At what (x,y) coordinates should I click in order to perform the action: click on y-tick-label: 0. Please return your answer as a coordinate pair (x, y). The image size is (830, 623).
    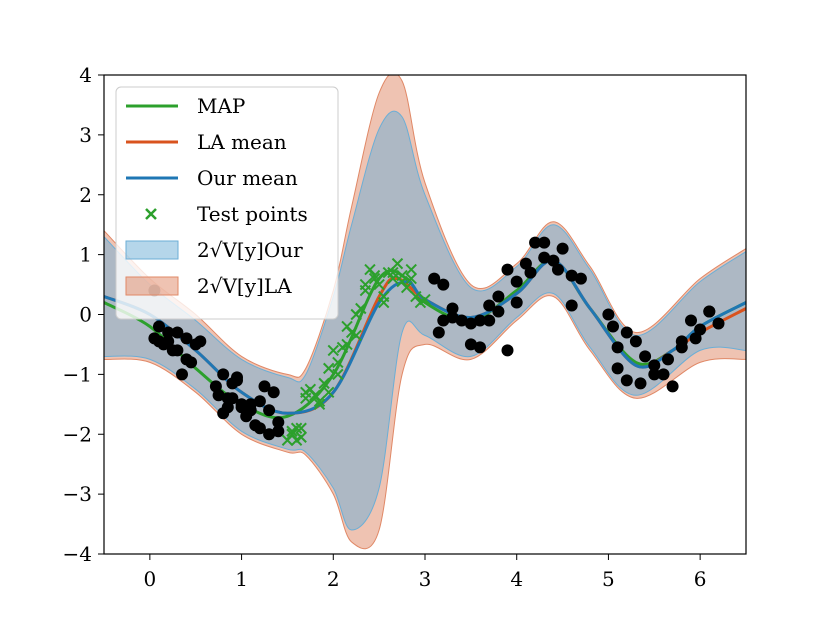
    Looking at the image, I should click on (85, 315).